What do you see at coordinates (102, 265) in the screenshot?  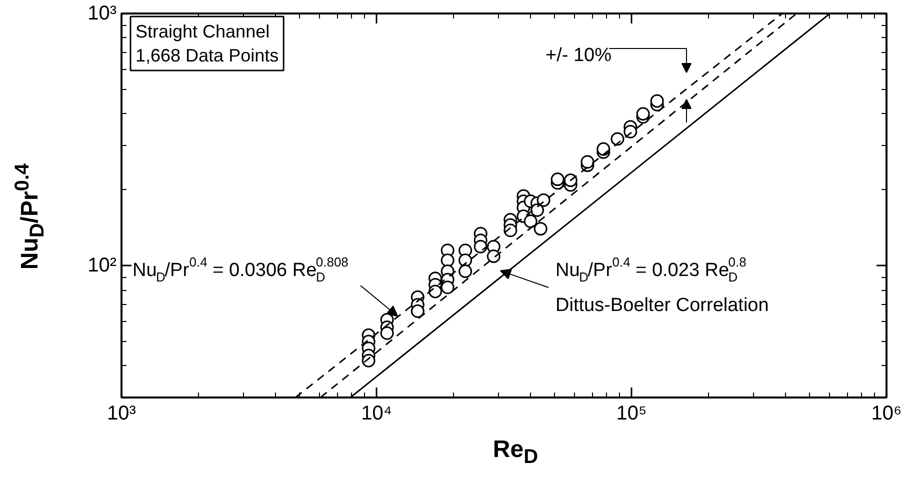 I see `y-tick-label: 10²` at bounding box center [102, 265].